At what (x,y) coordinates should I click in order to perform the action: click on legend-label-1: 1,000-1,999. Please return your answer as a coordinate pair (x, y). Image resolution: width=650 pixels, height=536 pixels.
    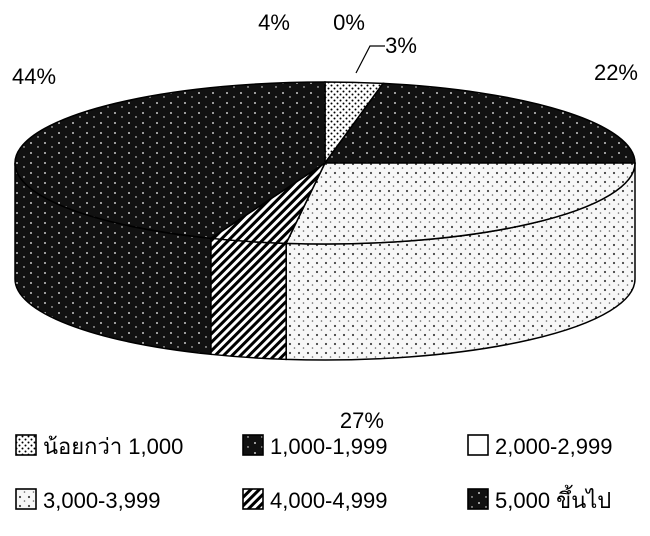
    Looking at the image, I should click on (328, 446).